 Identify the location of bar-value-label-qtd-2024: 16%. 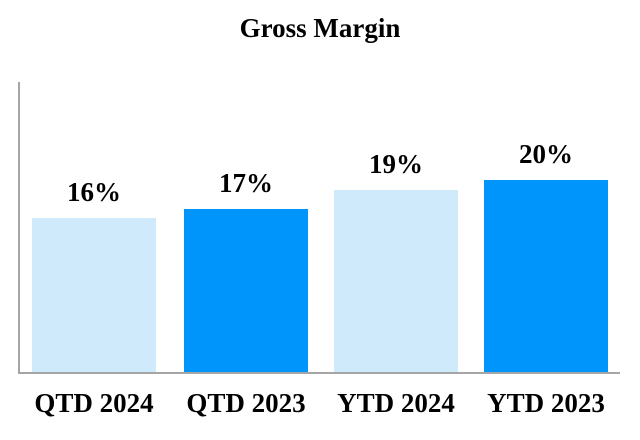
(94, 192).